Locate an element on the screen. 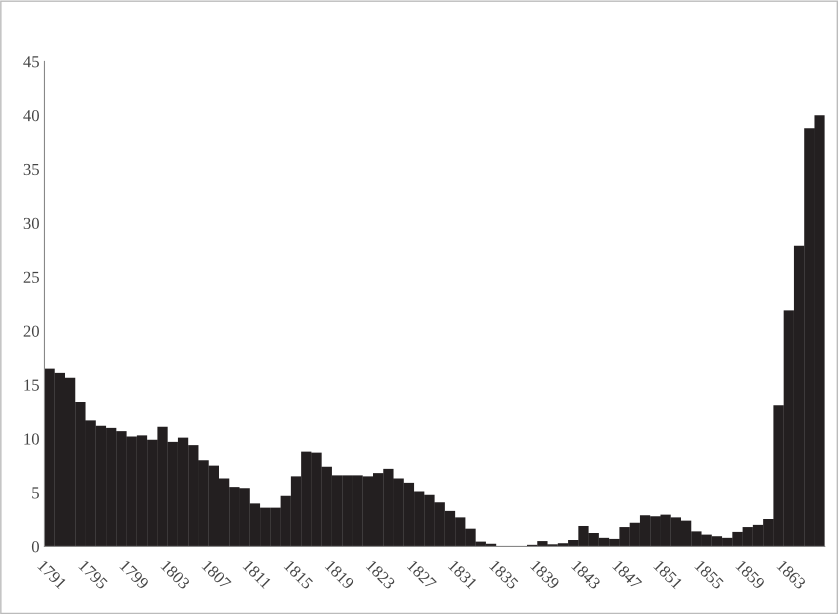 This screenshot has height=614, width=839. x-tick-label: 1847 is located at coordinates (627, 575).